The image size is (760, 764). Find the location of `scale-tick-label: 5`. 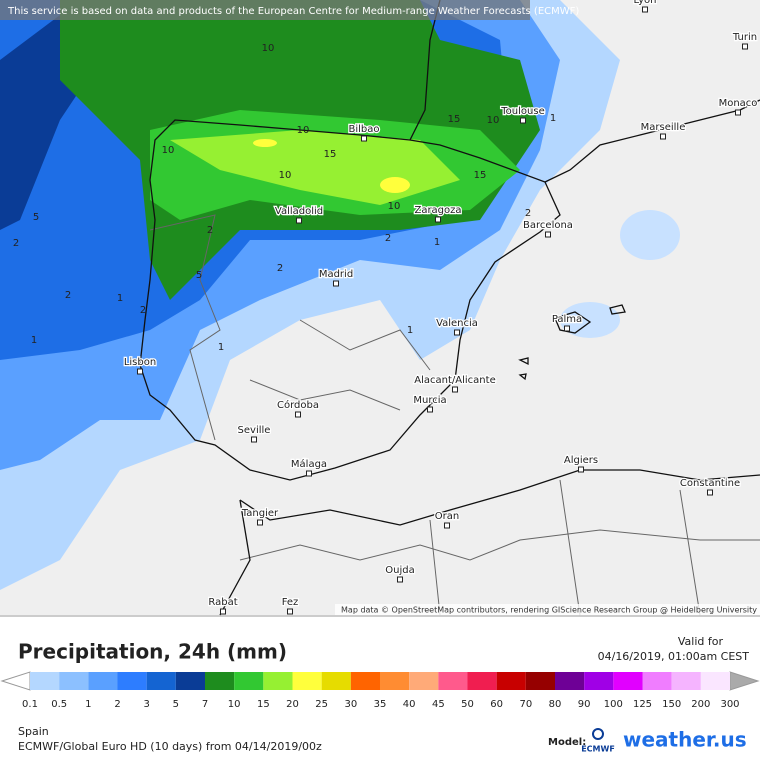

scale-tick-label: 5 is located at coordinates (176, 704).